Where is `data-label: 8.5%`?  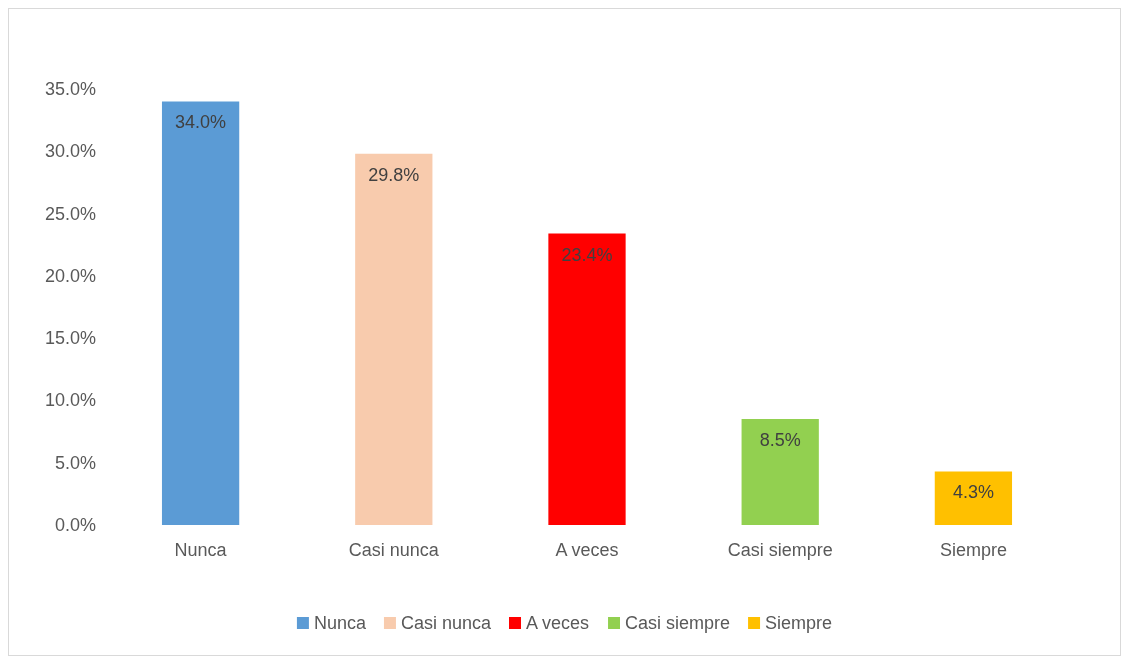
data-label: 8.5% is located at coordinates (780, 440).